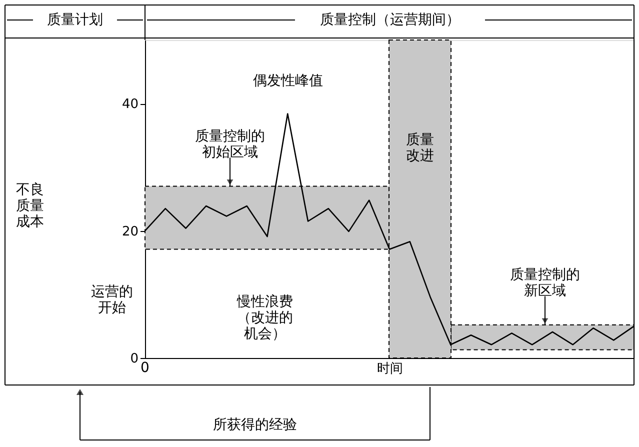  I want to click on x-axis-title: 时间, so click(390, 369).